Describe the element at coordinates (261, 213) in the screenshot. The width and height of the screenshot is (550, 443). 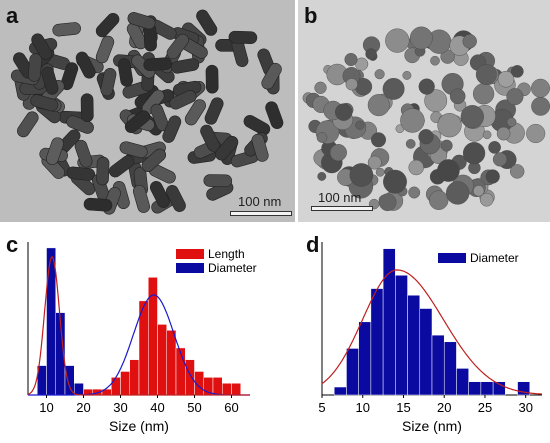
I see `scale-bar-a` at that location.